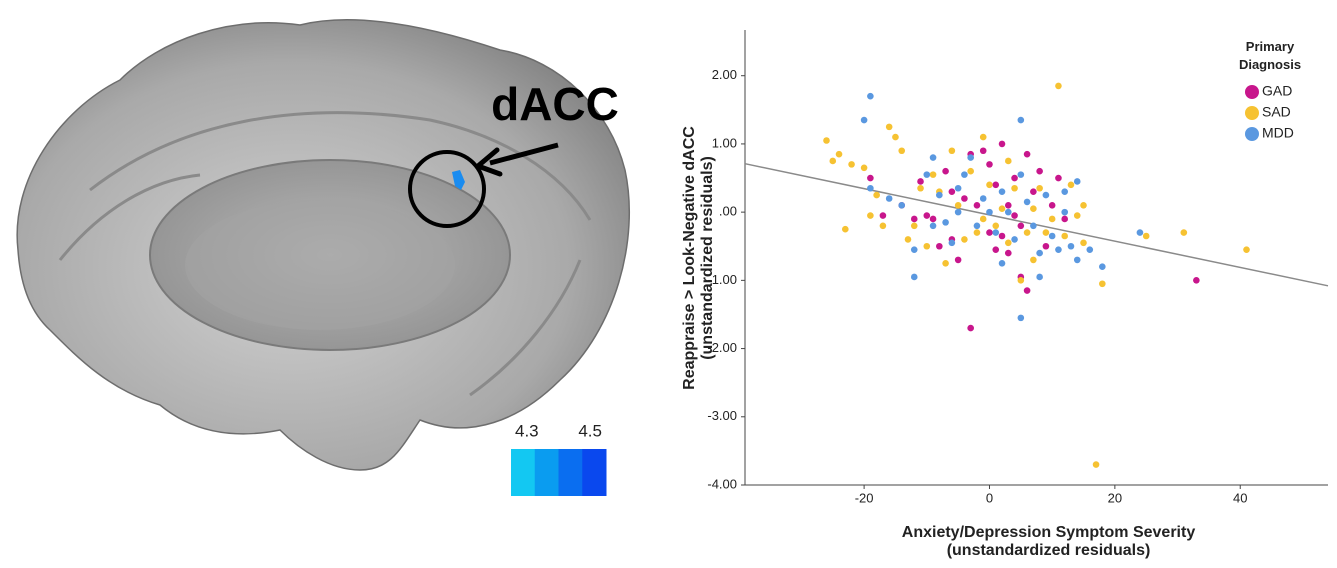 The image size is (1337, 568). Describe the element at coordinates (1276, 112) in the screenshot. I see `legend-label: SAD` at that location.